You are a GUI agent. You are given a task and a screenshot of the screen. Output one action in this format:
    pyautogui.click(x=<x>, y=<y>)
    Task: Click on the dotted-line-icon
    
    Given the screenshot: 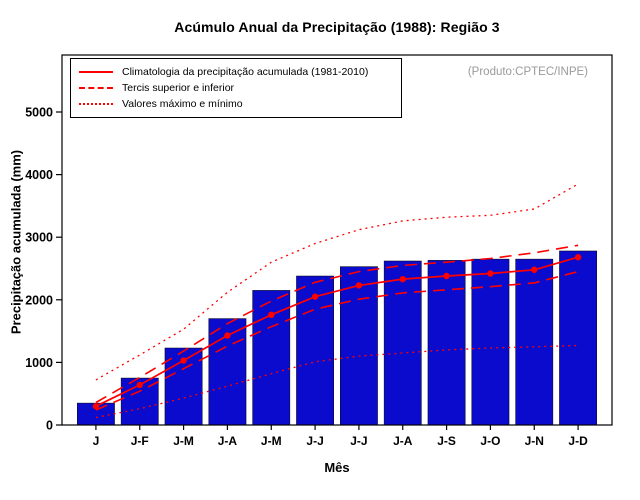 What is the action you would take?
    pyautogui.click(x=96, y=104)
    